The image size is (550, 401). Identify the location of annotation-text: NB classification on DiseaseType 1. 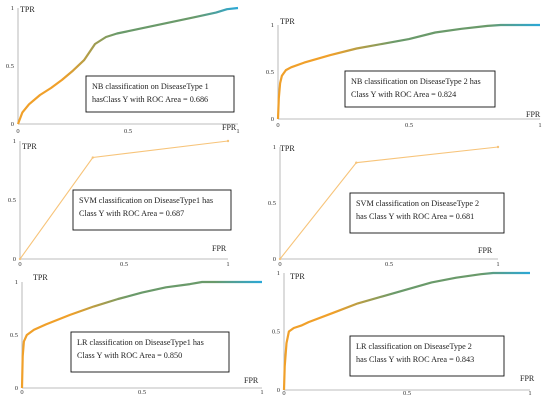
(150, 86).